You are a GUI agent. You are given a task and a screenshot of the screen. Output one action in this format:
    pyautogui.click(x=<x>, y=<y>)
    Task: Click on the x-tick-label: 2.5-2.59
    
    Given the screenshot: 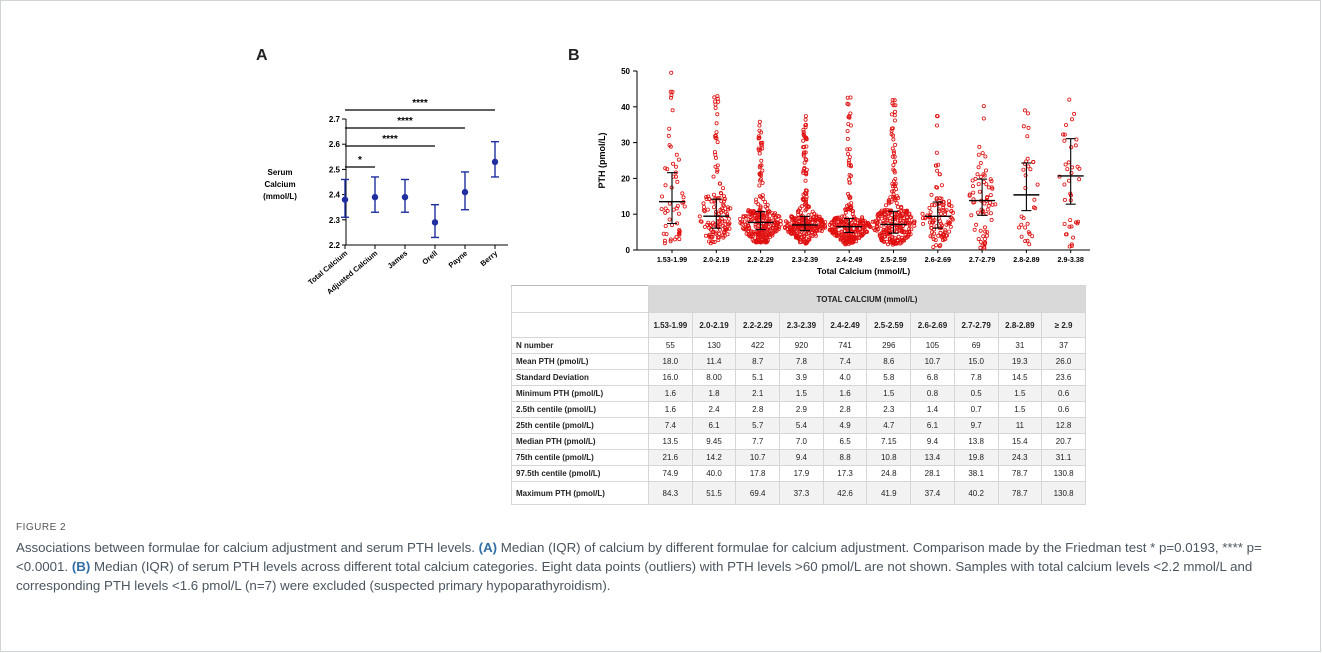 What is the action you would take?
    pyautogui.click(x=893, y=259)
    